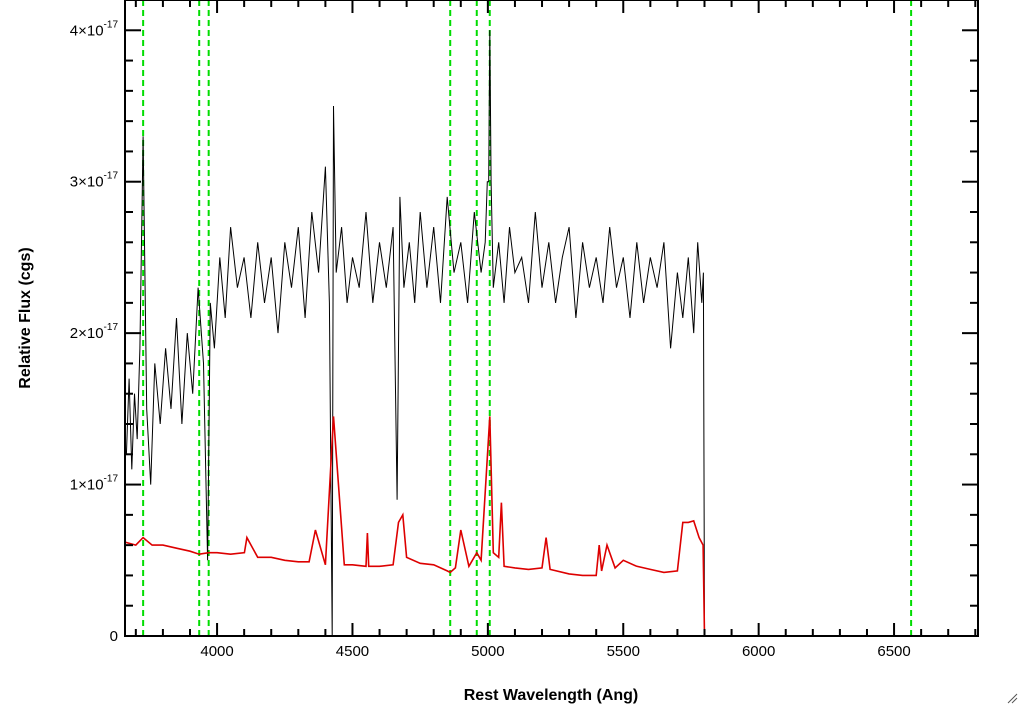 Image resolution: width=1020 pixels, height=706 pixels. I want to click on x-tick-label: 6000, so click(758, 651).